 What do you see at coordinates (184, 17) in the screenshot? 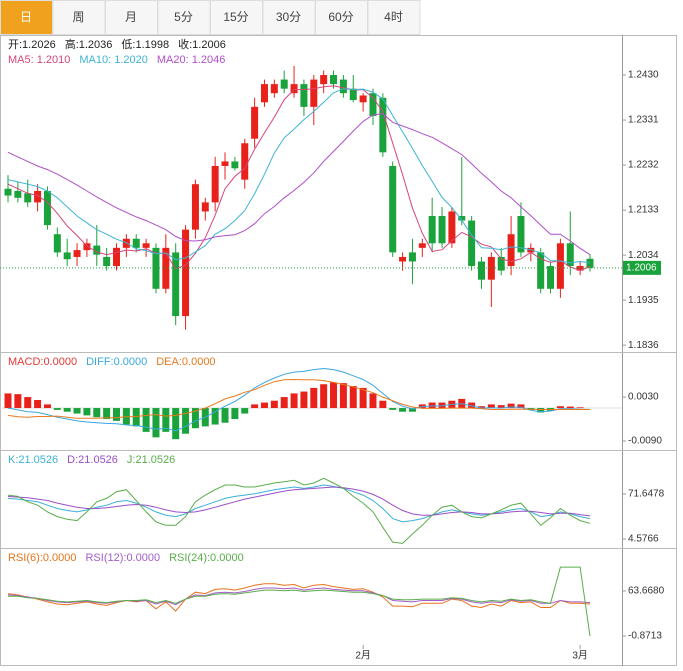
I see `tab: 5分` at bounding box center [184, 17].